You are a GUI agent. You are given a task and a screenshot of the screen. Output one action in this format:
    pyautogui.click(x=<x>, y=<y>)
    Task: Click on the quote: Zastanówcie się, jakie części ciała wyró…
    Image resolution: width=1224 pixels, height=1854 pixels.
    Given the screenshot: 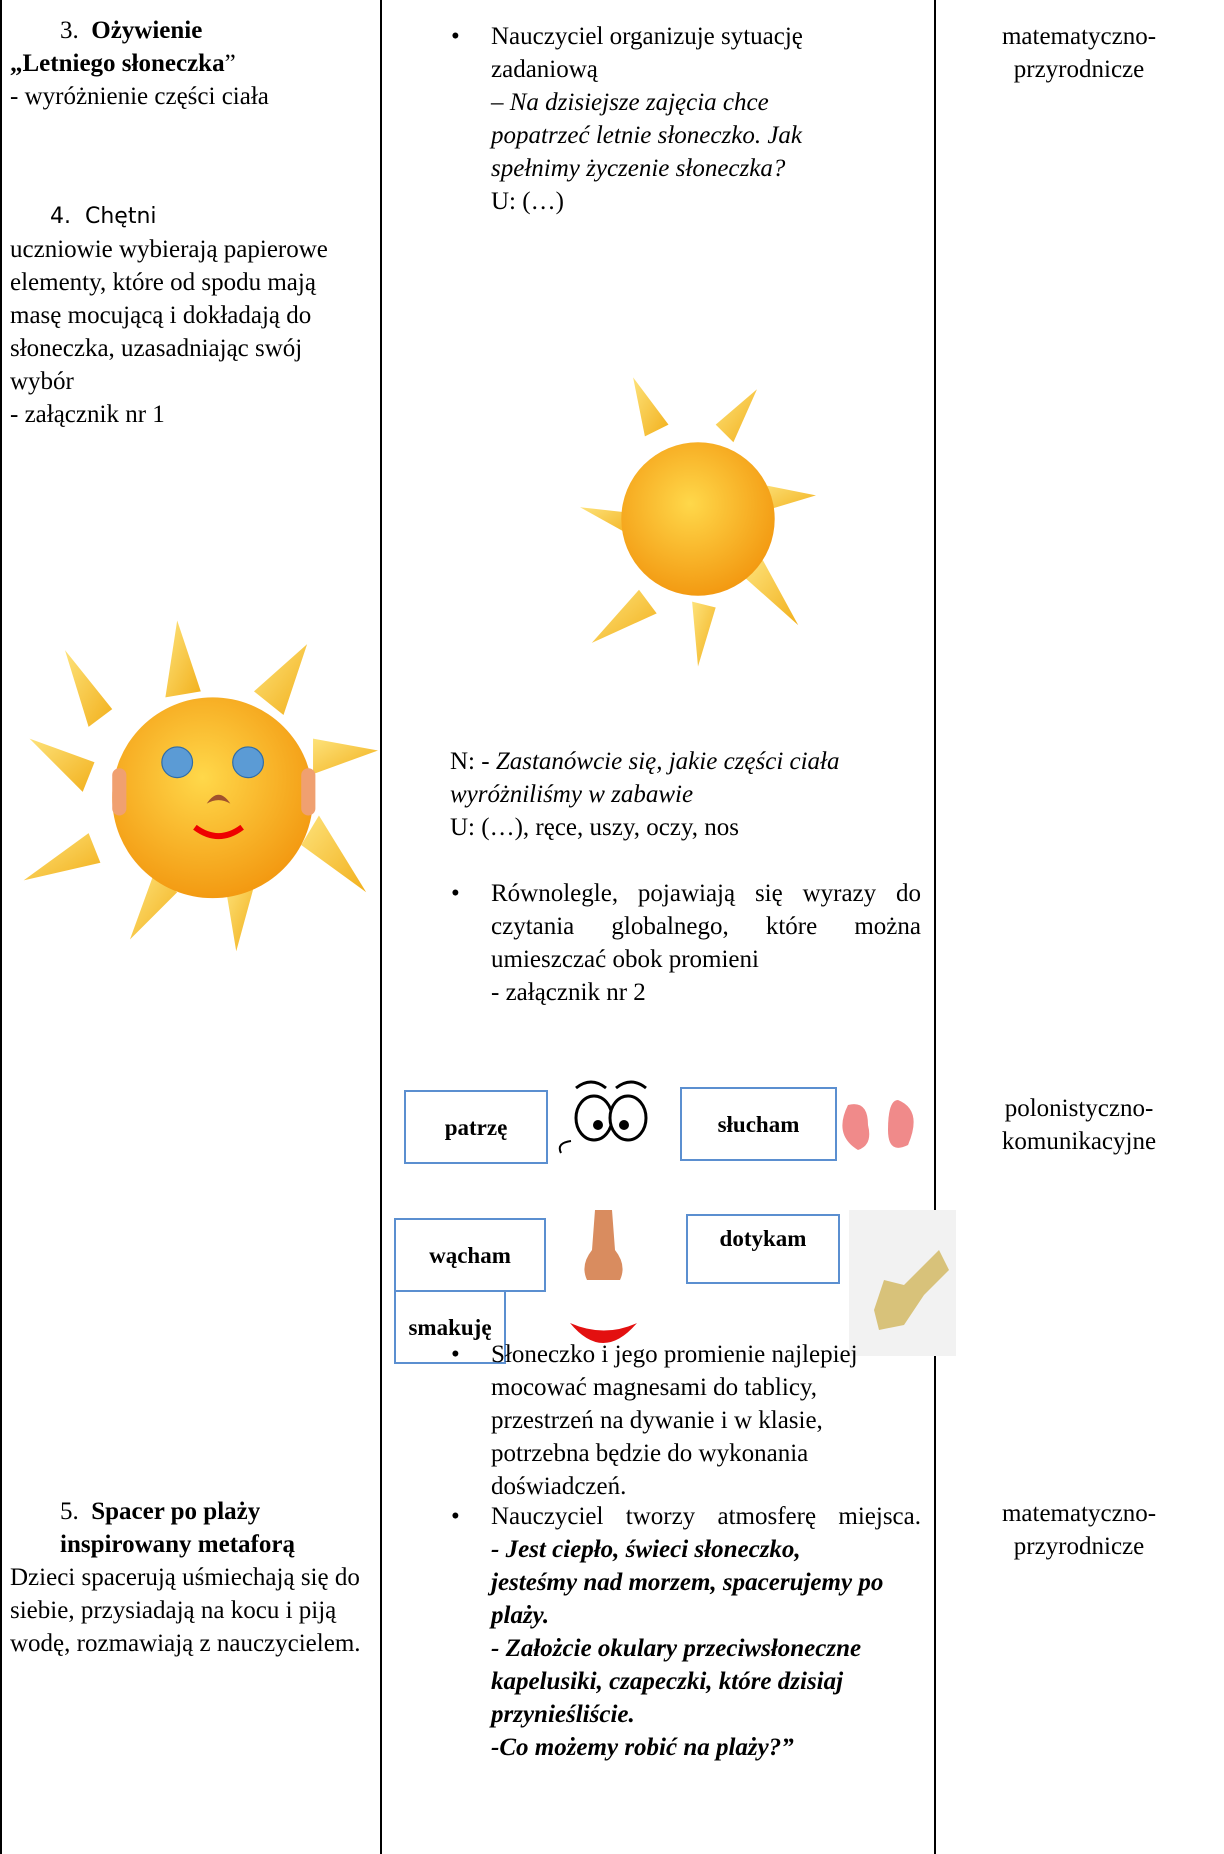 What is the action you would take?
    pyautogui.click(x=645, y=778)
    